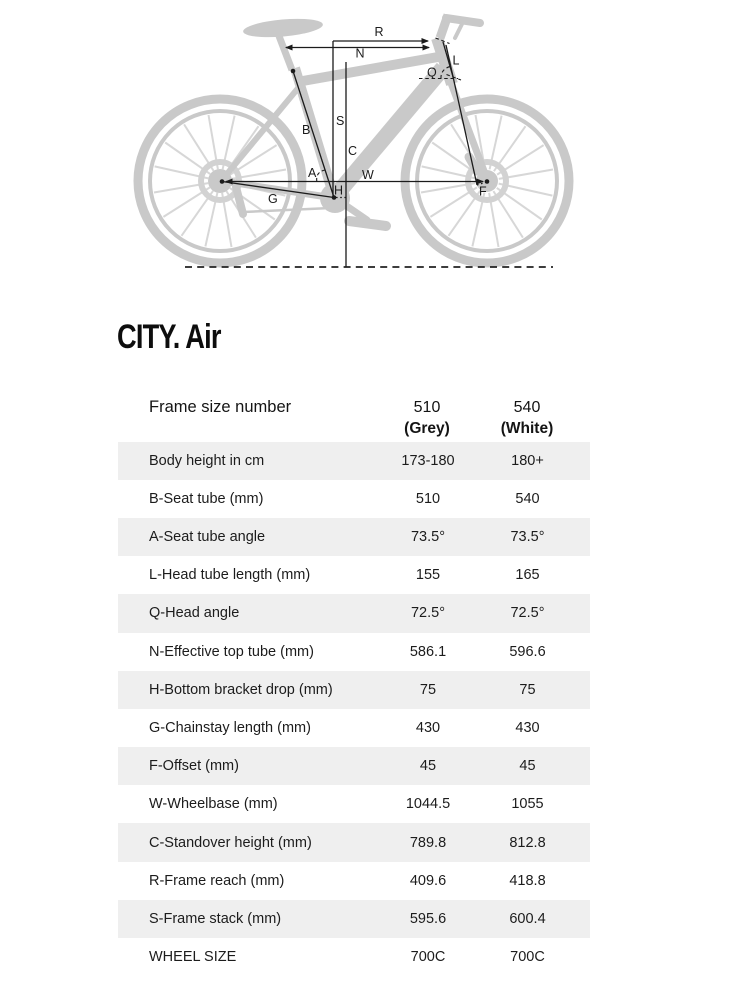  I want to click on dim-label-n: N, so click(359, 54).